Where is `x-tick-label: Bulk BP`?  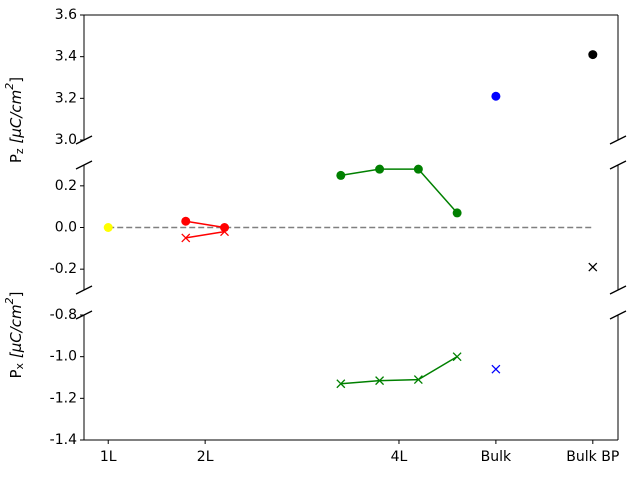 x-tick-label: Bulk BP is located at coordinates (592, 457).